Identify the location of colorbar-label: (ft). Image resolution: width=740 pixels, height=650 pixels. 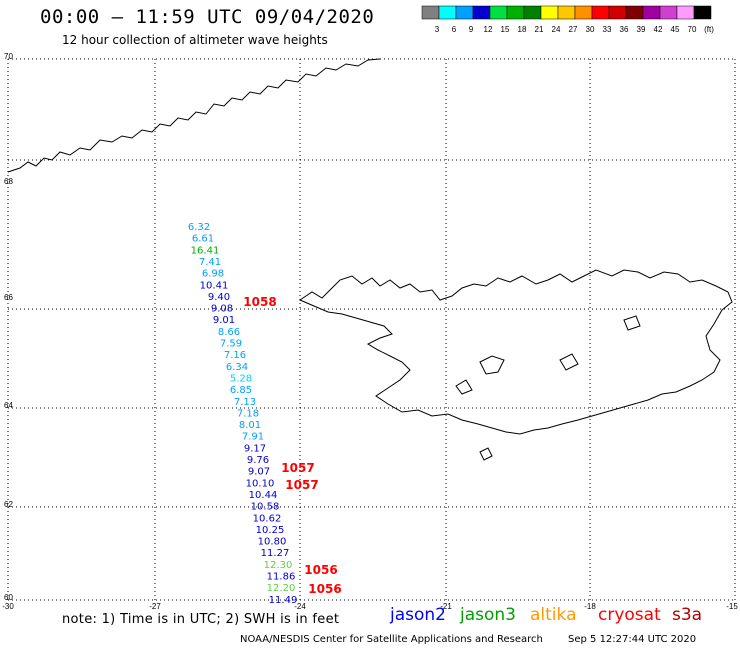
(709, 29).